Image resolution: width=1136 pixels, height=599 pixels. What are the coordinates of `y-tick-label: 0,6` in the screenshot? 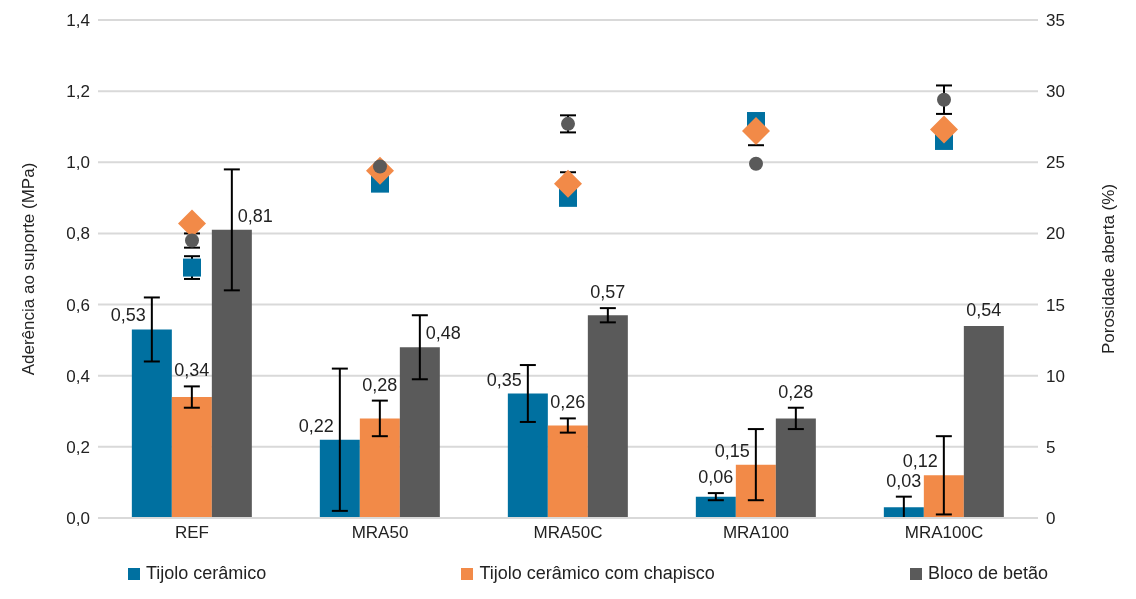 It's located at (78, 305).